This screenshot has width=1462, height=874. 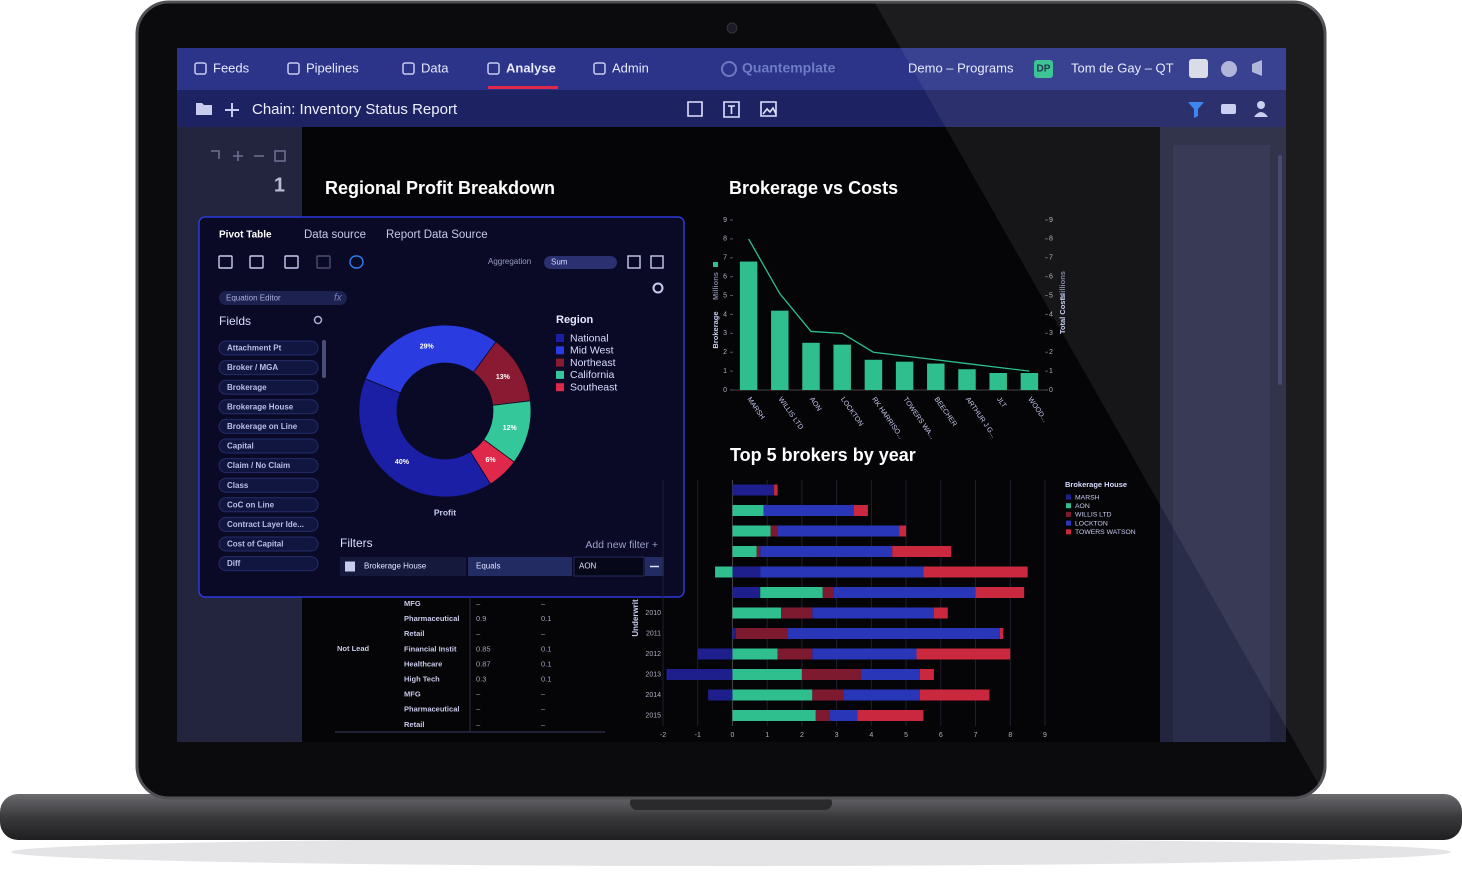 What do you see at coordinates (580, 262) in the screenshot?
I see `aggregation-select` at bounding box center [580, 262].